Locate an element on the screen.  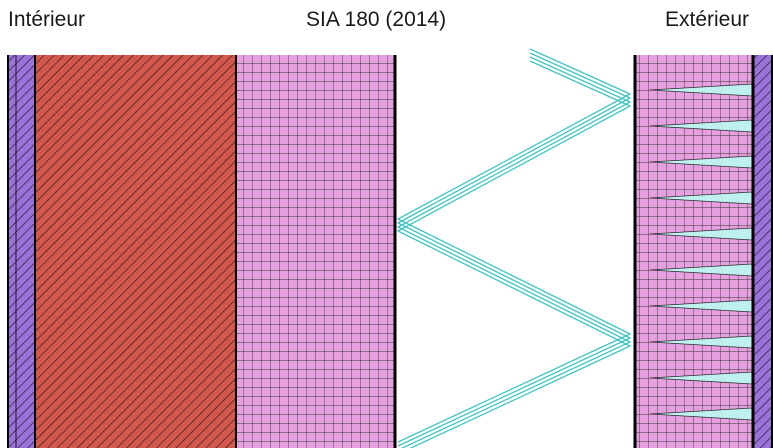
exterior-label: Extérieur is located at coordinates (707, 19).